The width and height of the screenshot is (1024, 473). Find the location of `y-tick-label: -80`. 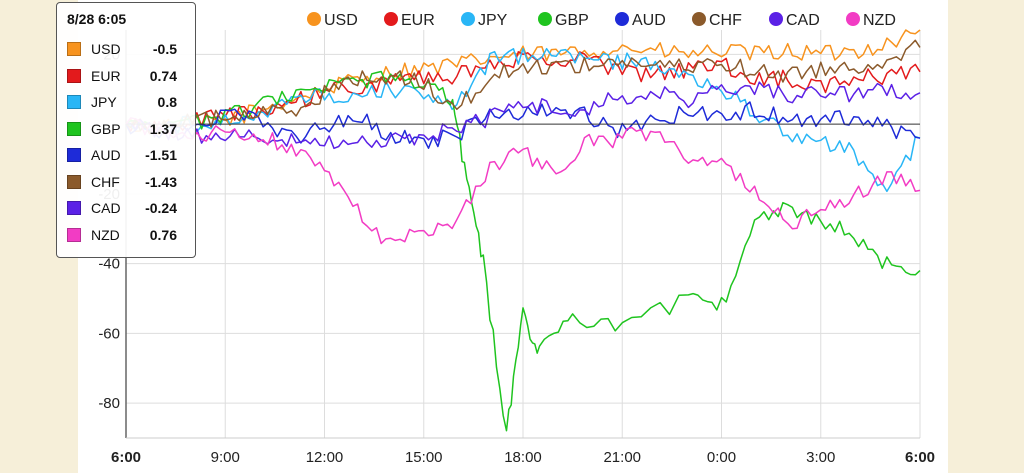

y-tick-label: -80 is located at coordinates (109, 403).